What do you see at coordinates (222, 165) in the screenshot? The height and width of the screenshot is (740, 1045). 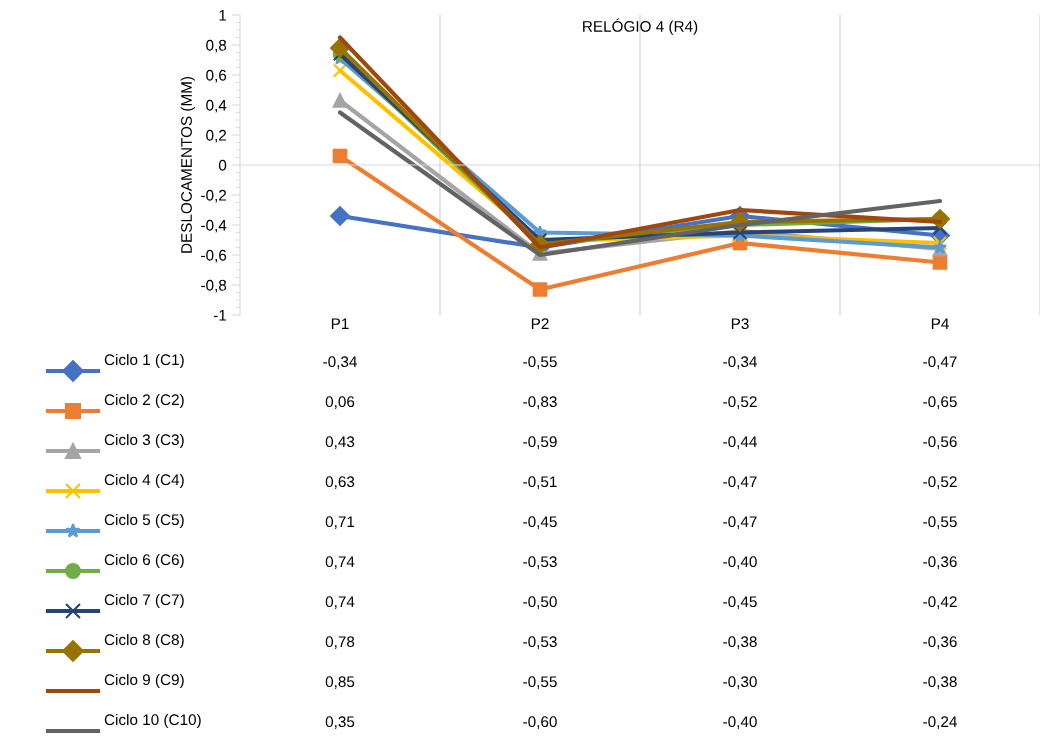 I see `y-tick-label: 0` at bounding box center [222, 165].